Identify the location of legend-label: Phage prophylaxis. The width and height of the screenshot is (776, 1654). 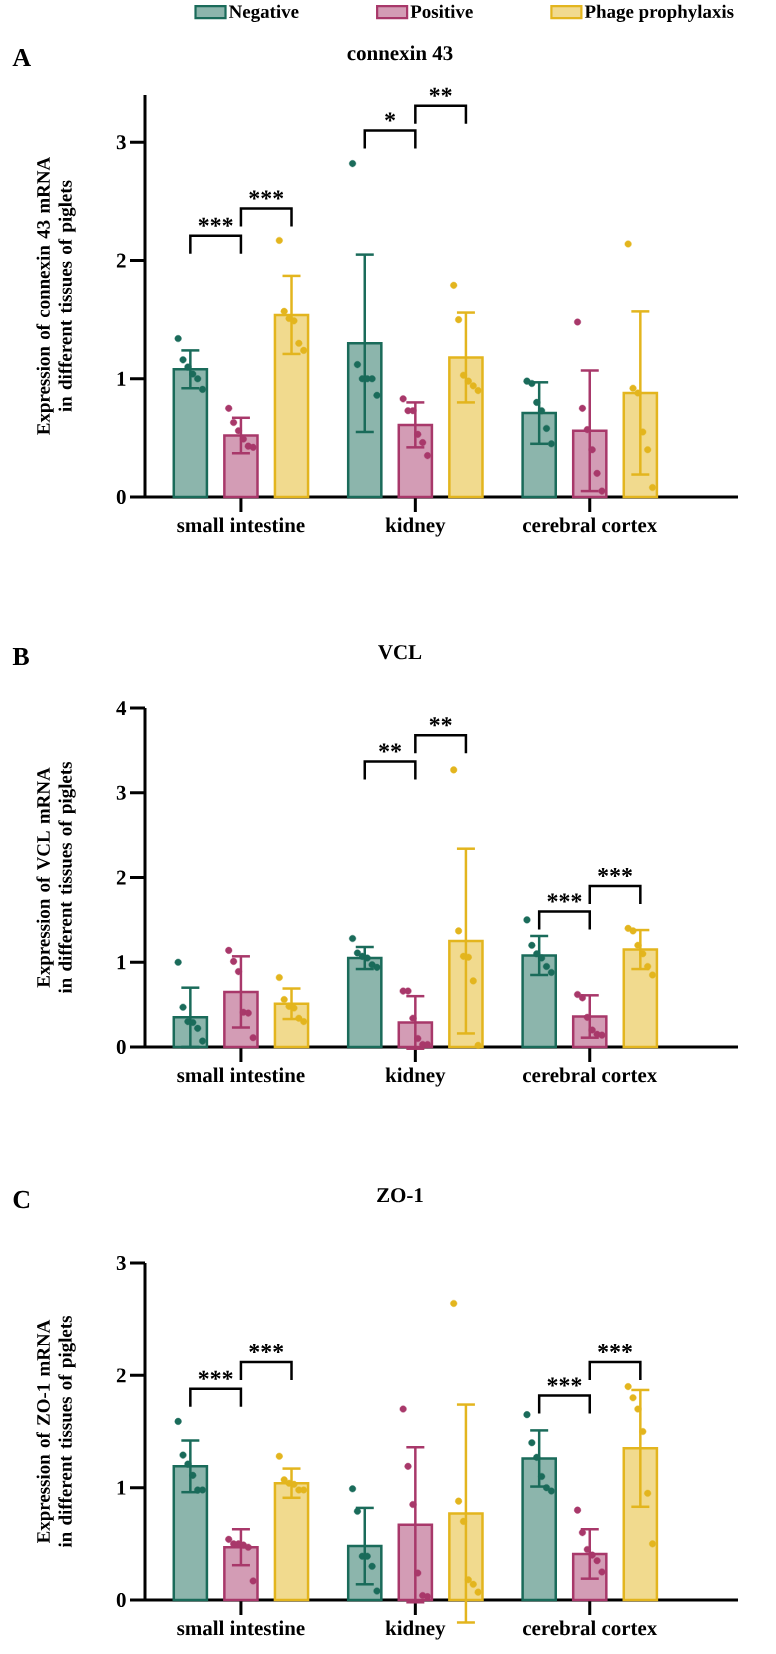
(659, 13).